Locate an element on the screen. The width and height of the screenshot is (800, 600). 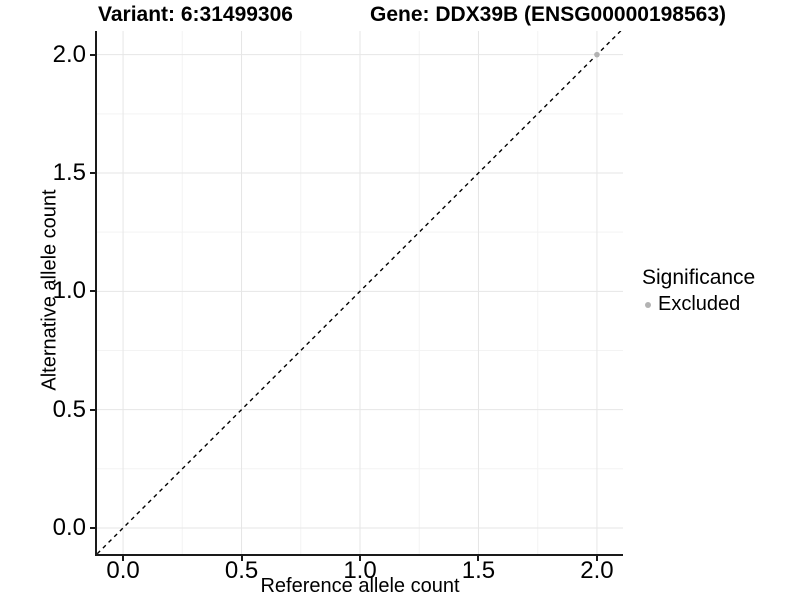
plot-title-variant: Variant: 6:31499306 is located at coordinates (195, 14).